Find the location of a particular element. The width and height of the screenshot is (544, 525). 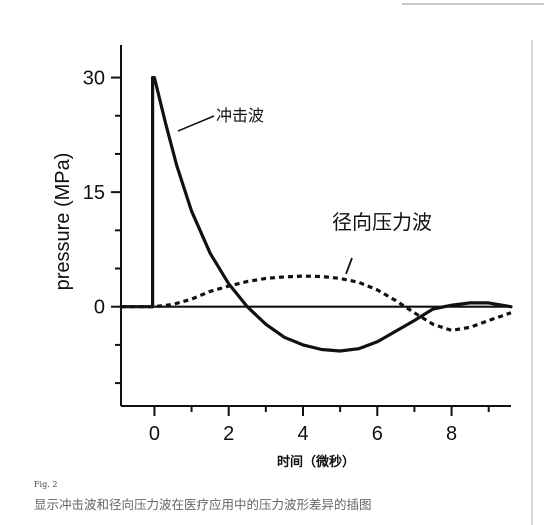

shock-wave-annotation: 冲击波 is located at coordinates (240, 115).